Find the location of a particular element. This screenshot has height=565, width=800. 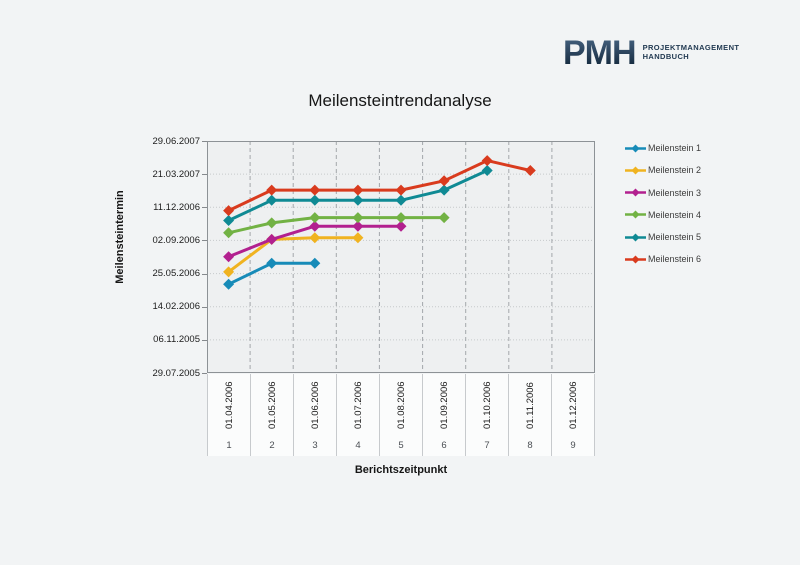

legend-label: Meilenstein 4 is located at coordinates (675, 214).